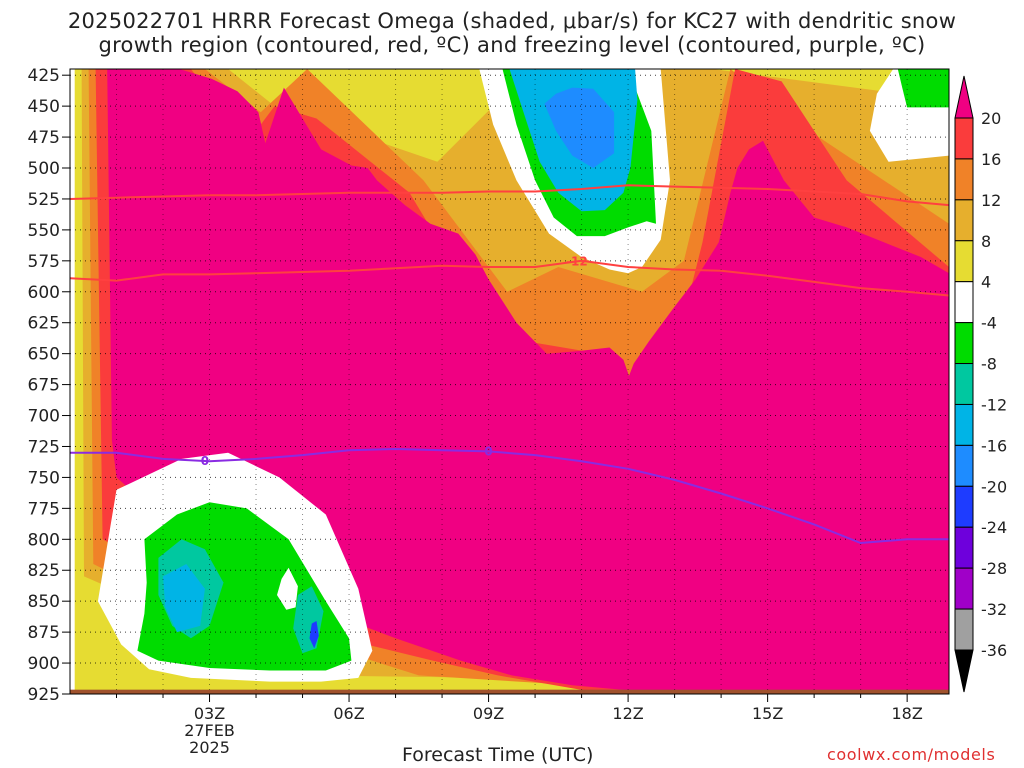  What do you see at coordinates (44, 293) in the screenshot?
I see `y-tick-label: 600` at bounding box center [44, 293].